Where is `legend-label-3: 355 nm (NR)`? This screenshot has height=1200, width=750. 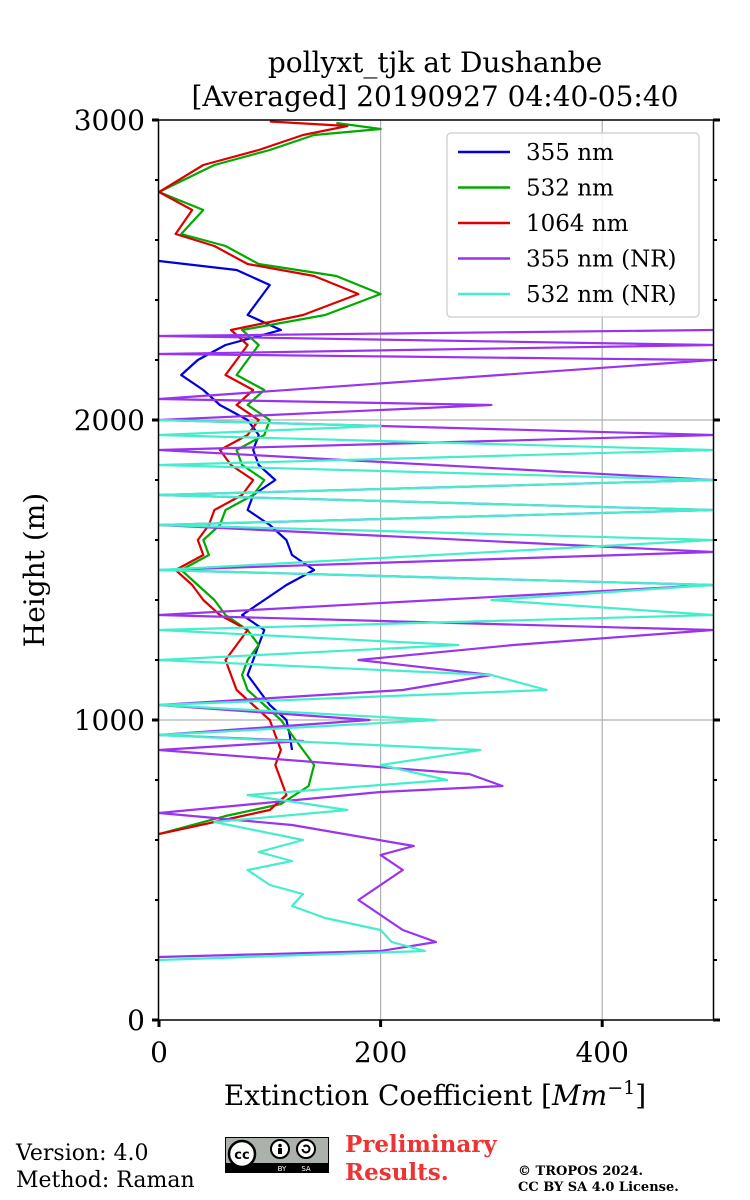 legend-label-3: 355 nm (NR) is located at coordinates (601, 260).